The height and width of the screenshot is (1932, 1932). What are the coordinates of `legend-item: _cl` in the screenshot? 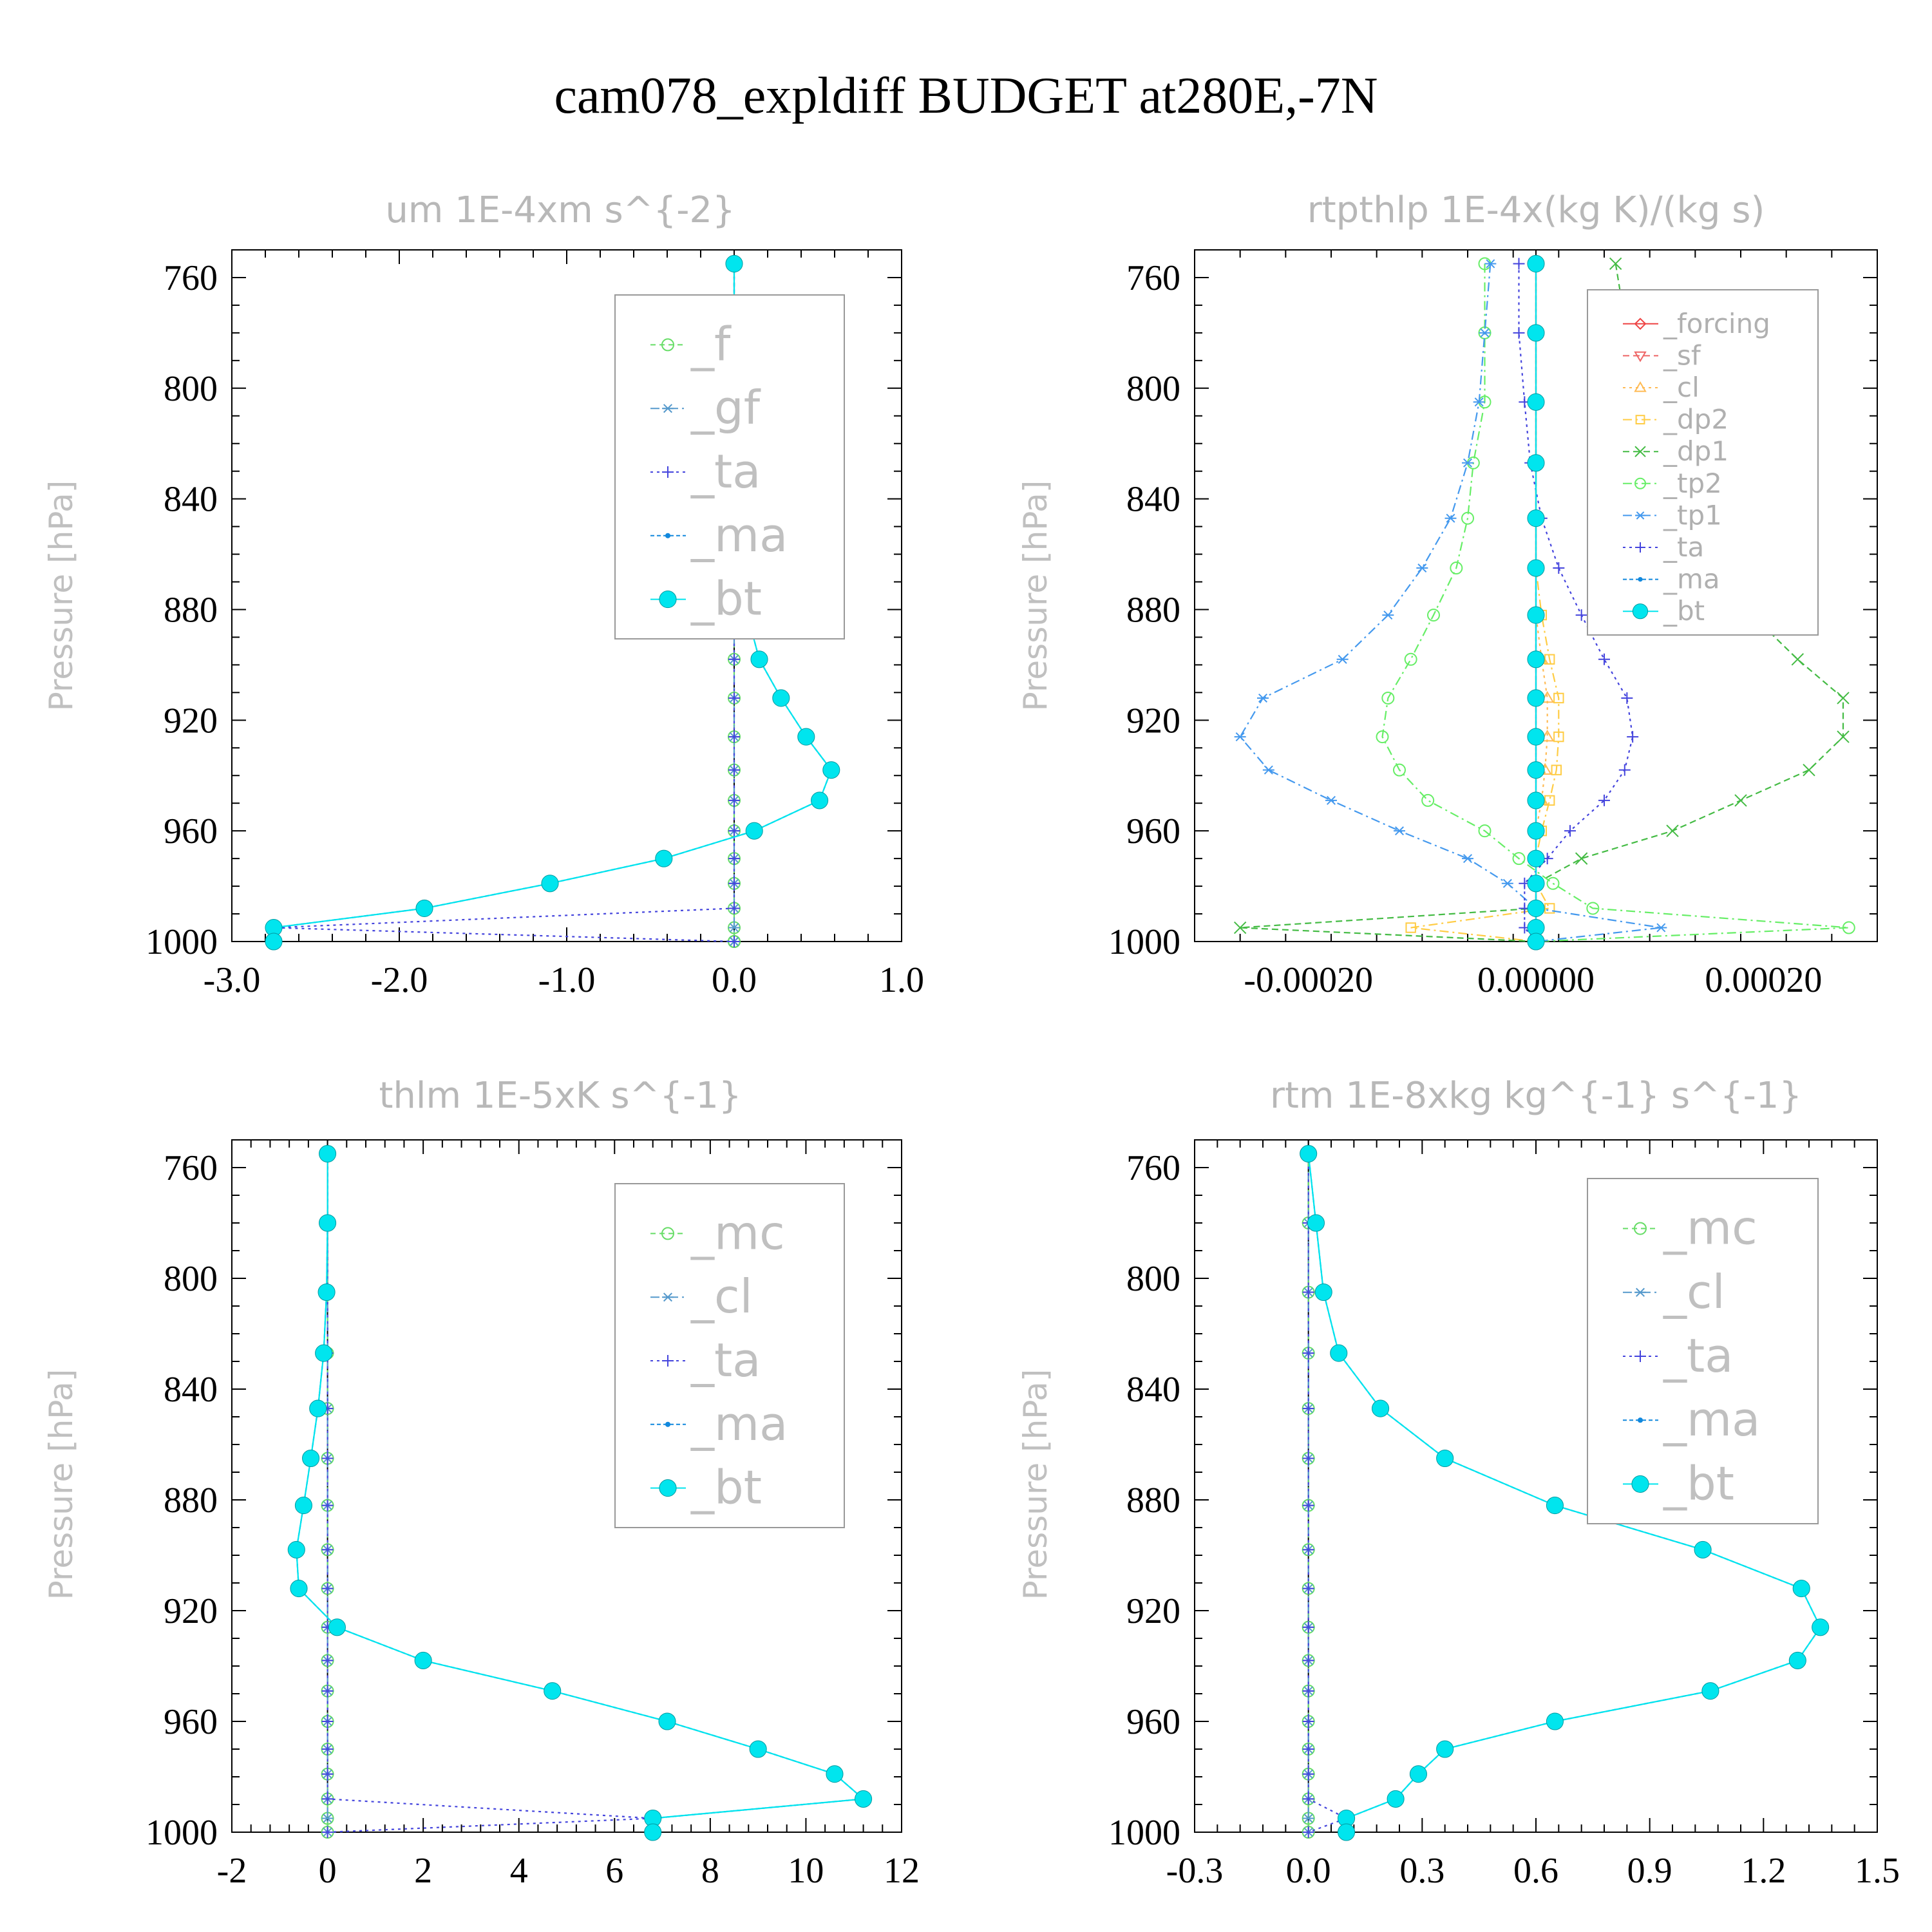 It's located at (1674, 1292).